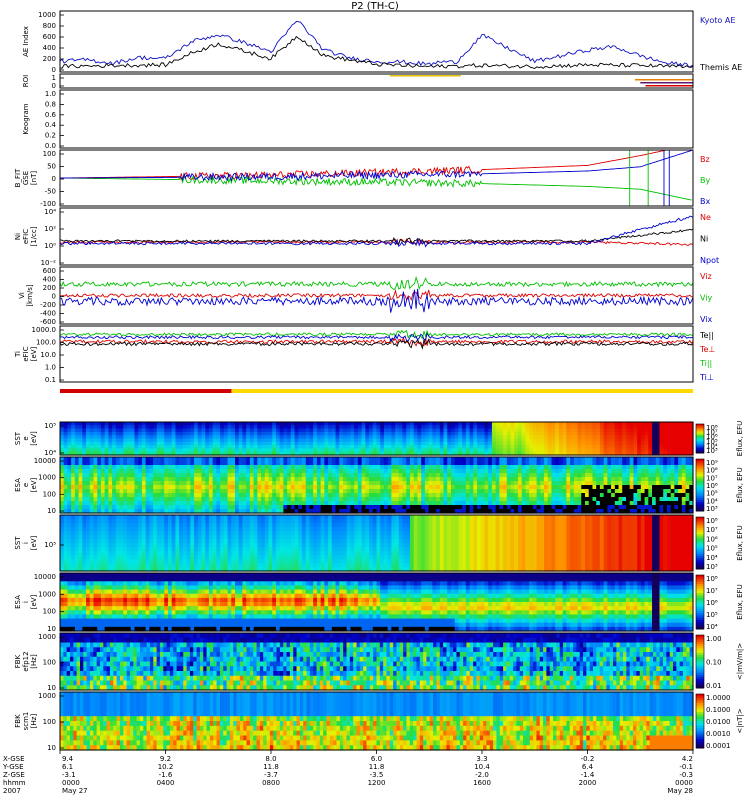 Image resolution: width=750 pixels, height=800 pixels. I want to click on panel-ylabel: B_FIT, so click(18, 177).